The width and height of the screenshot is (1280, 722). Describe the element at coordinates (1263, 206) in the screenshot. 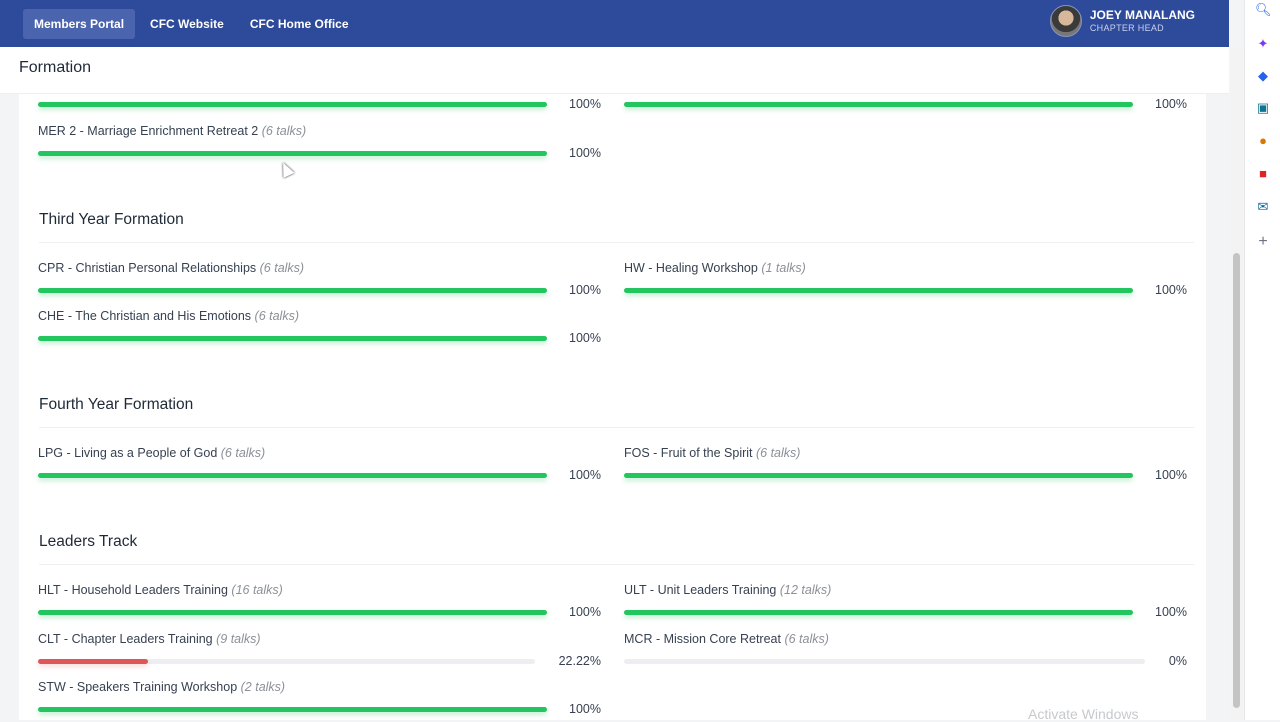

I see `outlook-icon: ✉` at that location.